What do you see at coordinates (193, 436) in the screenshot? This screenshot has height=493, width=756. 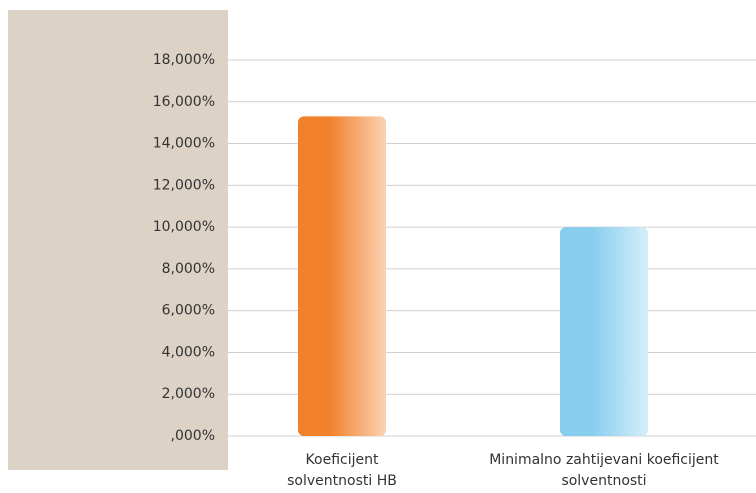 I see `y-tick-label: ,000%` at bounding box center [193, 436].